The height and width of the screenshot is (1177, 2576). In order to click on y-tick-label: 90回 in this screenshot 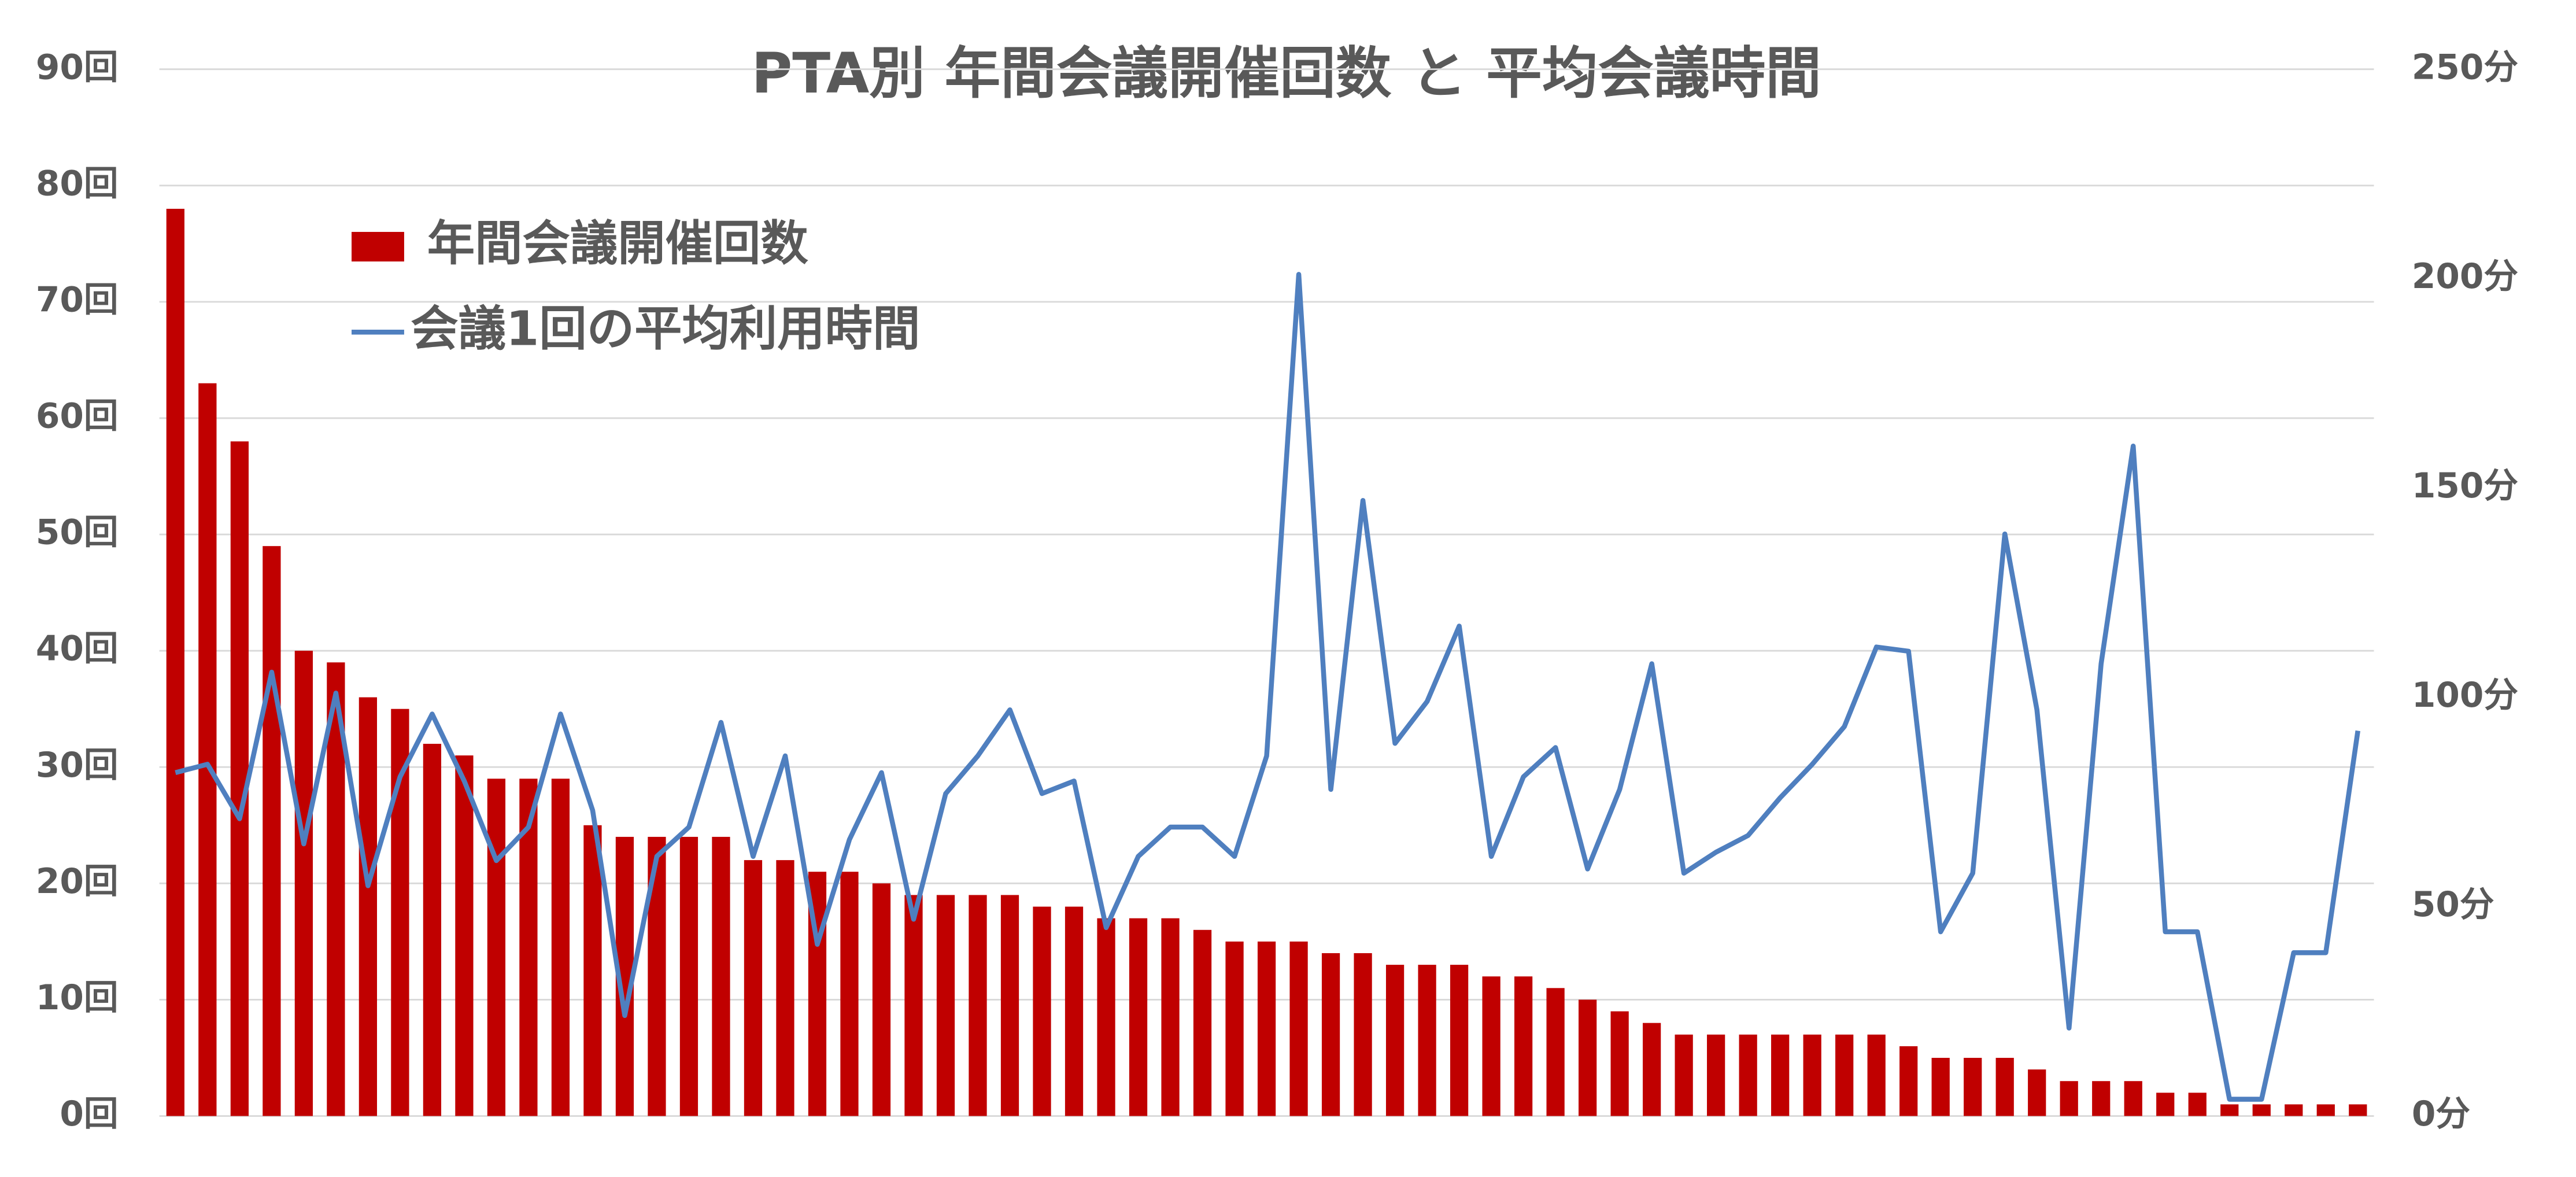, I will do `click(77, 67)`.